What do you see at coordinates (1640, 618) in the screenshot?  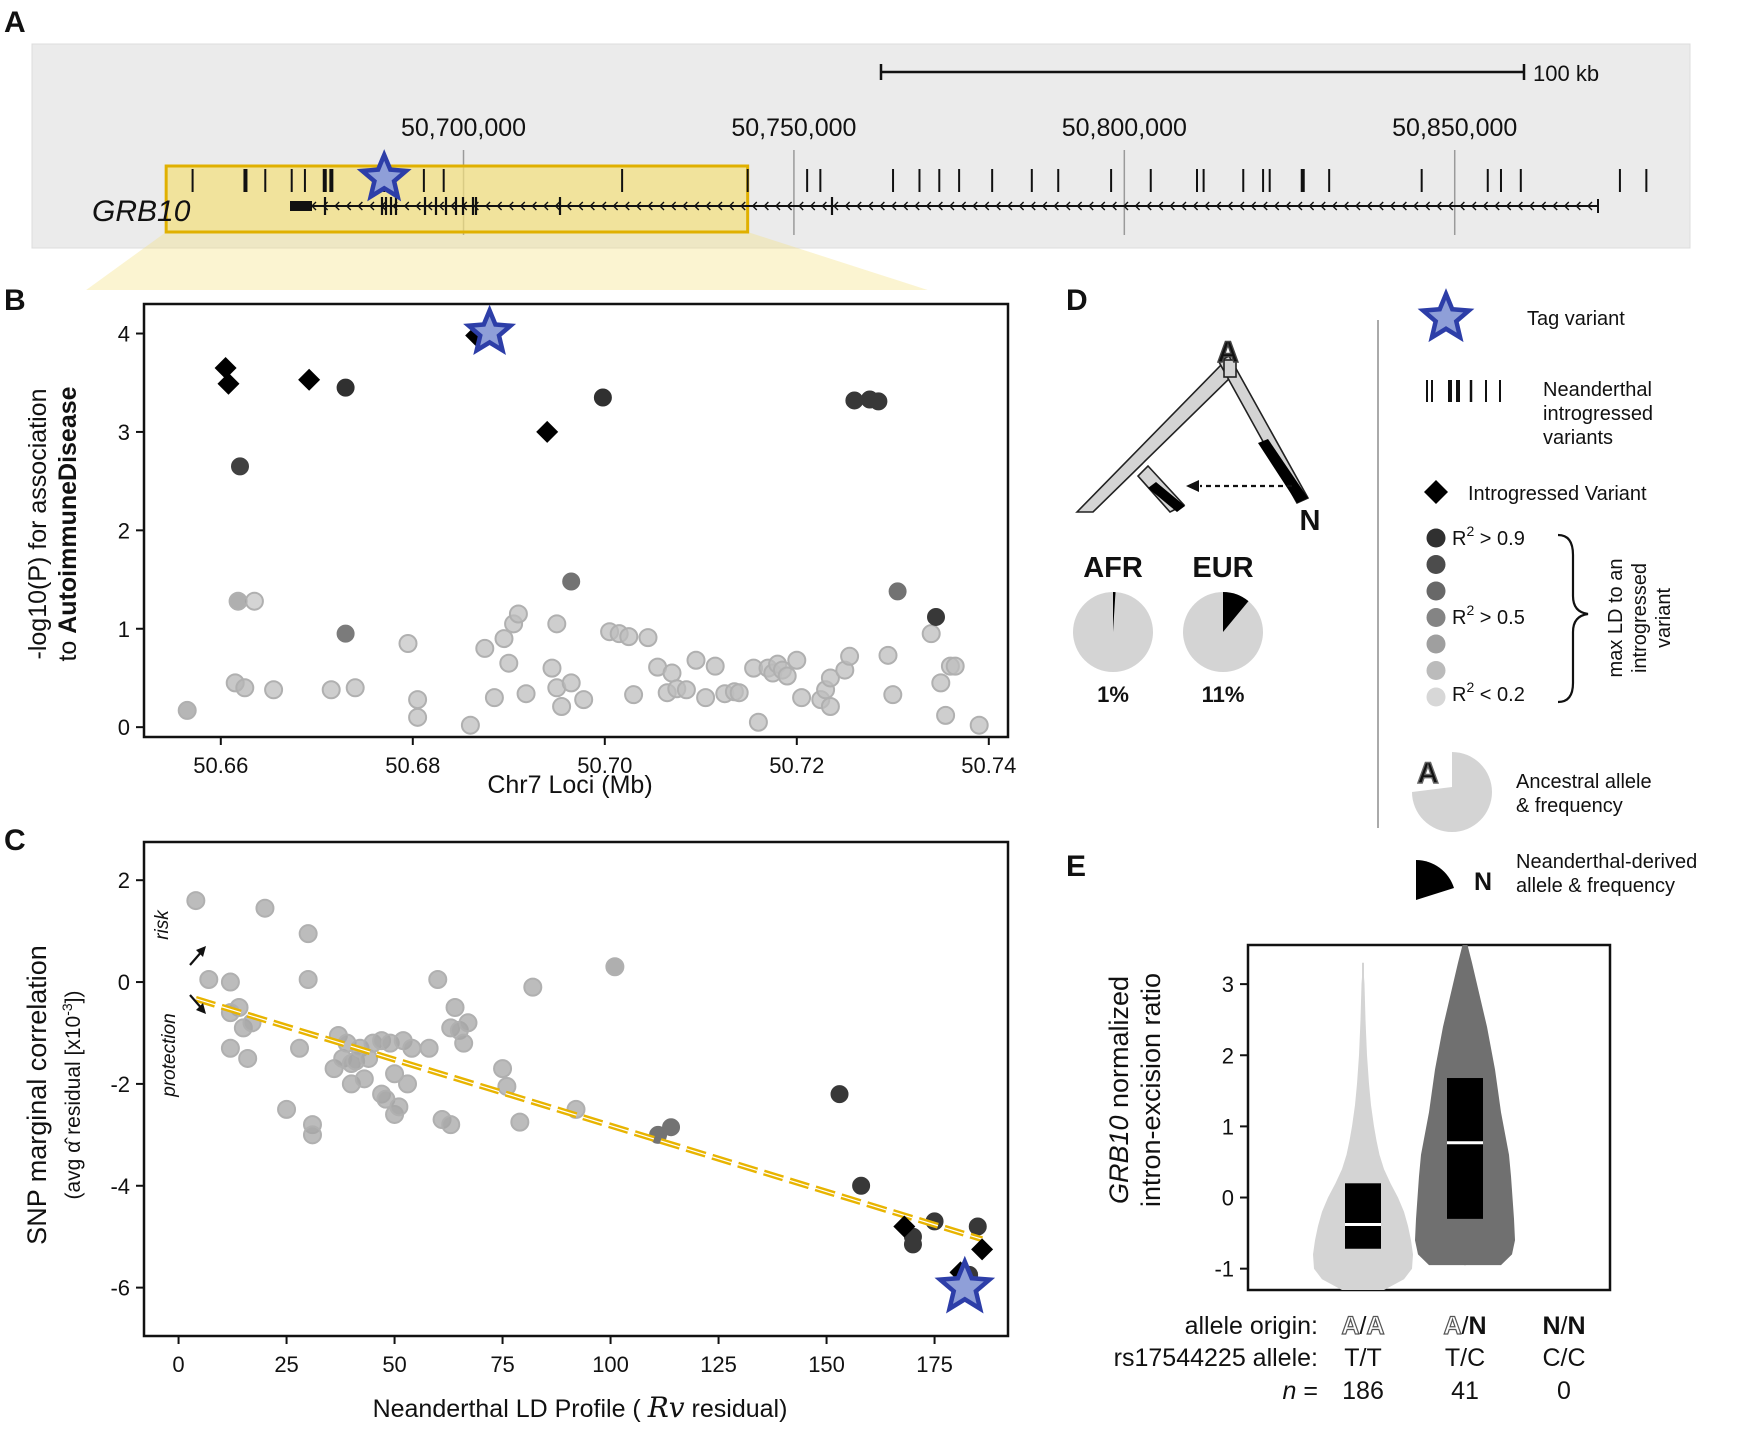 I see `legend-ld-line2: introgressed` at bounding box center [1640, 618].